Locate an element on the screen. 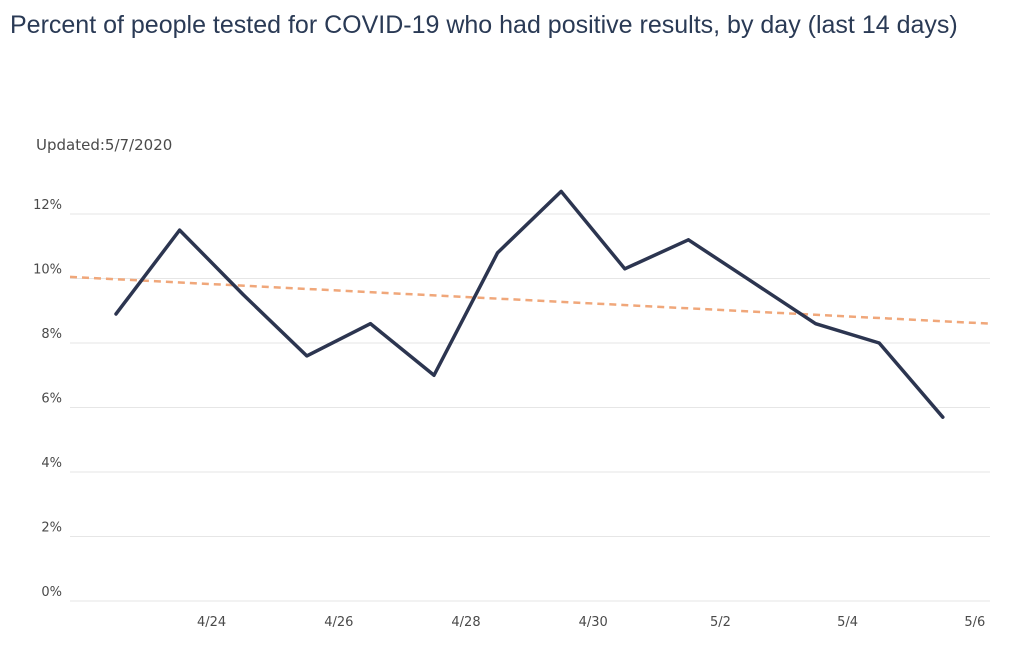  y-axis-labels: 0% 2% 4% 6% 8% 10% 12% is located at coordinates (47, 399).